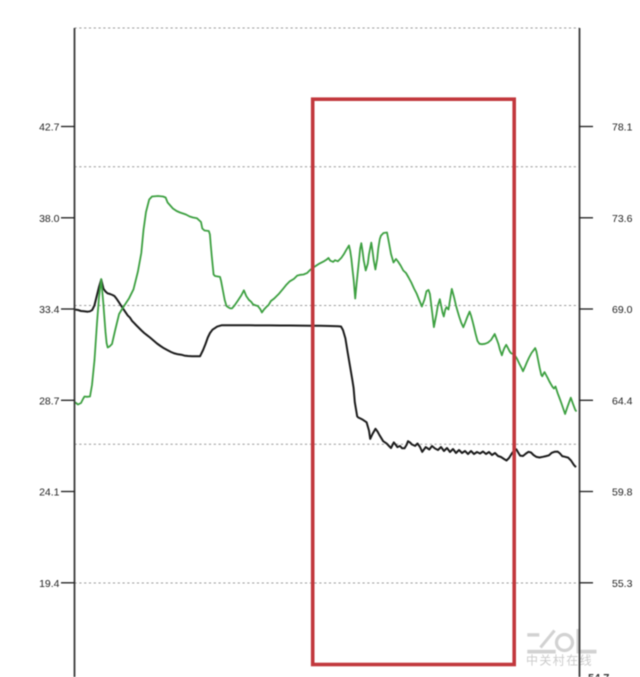 The image size is (640, 677). Describe the element at coordinates (49, 401) in the screenshot. I see `svg-text: 28.7` at that location.